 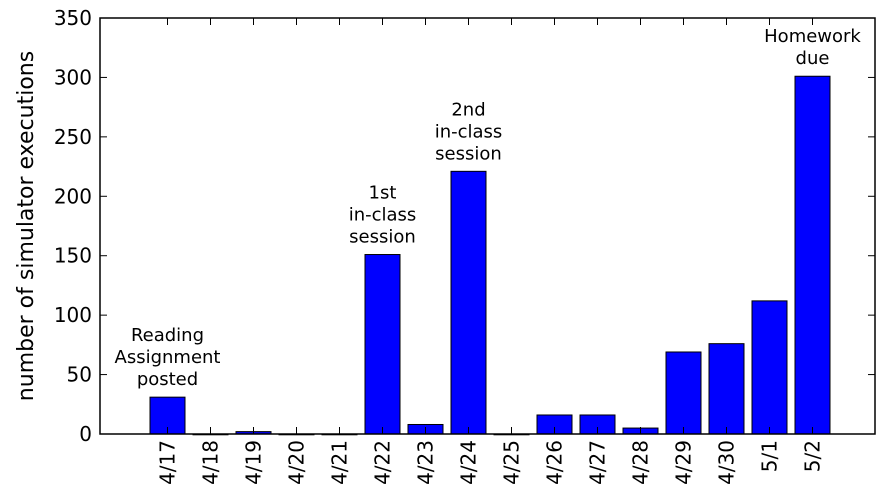 I want to click on x-tick-label: 4/18, so click(x=211, y=462).